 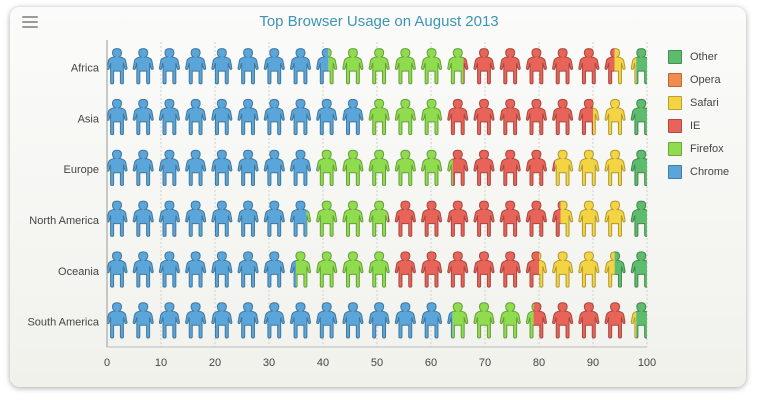 What do you see at coordinates (79, 272) in the screenshot?
I see `category-label: Oceania` at bounding box center [79, 272].